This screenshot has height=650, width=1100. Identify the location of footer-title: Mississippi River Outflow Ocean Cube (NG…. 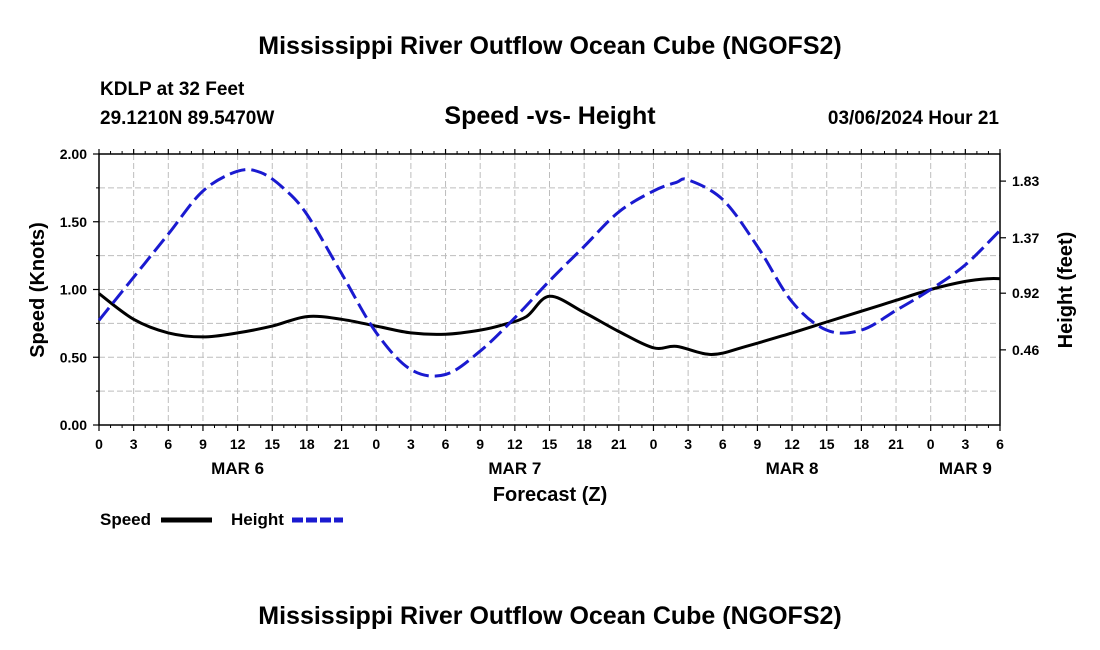
(549, 616).